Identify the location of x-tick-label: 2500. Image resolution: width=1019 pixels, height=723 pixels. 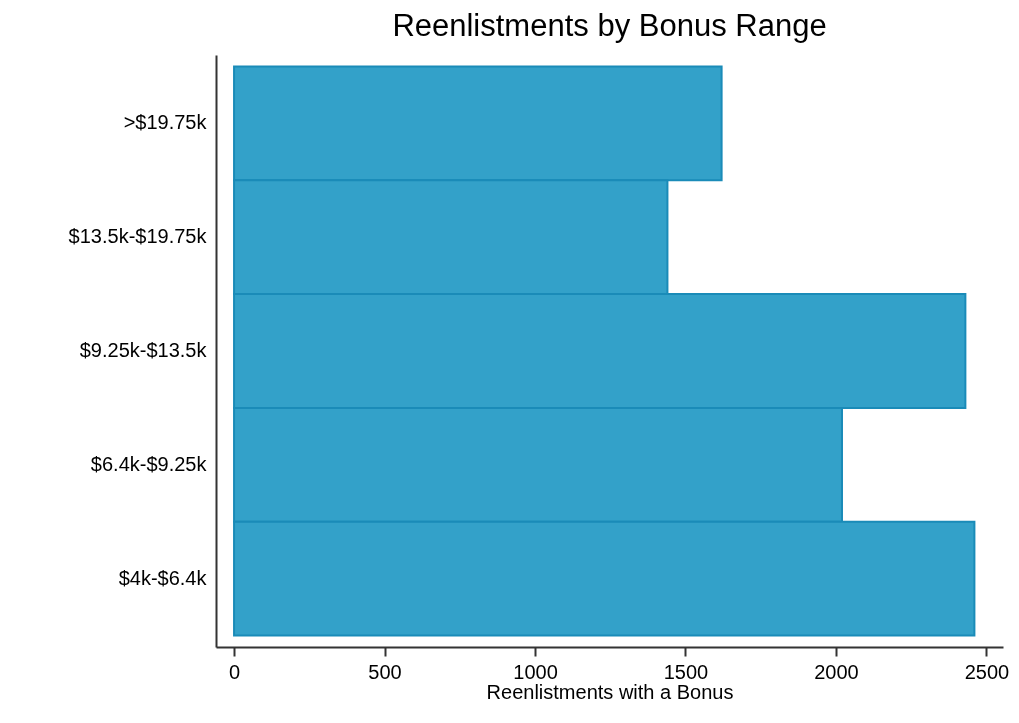
(987, 671).